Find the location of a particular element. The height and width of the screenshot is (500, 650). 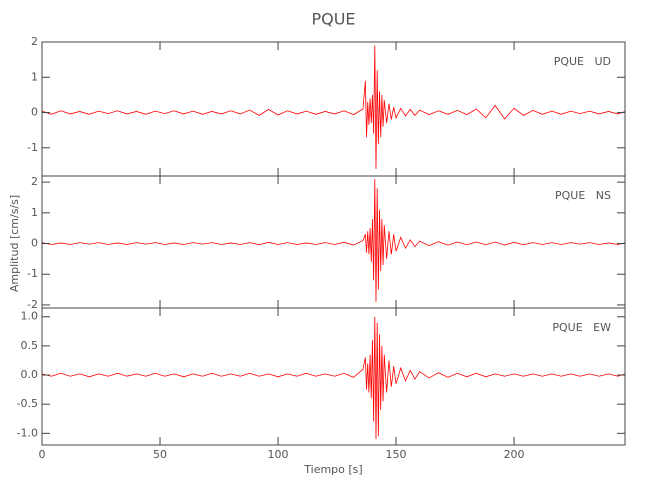

x-tick-label: 200 is located at coordinates (514, 454).